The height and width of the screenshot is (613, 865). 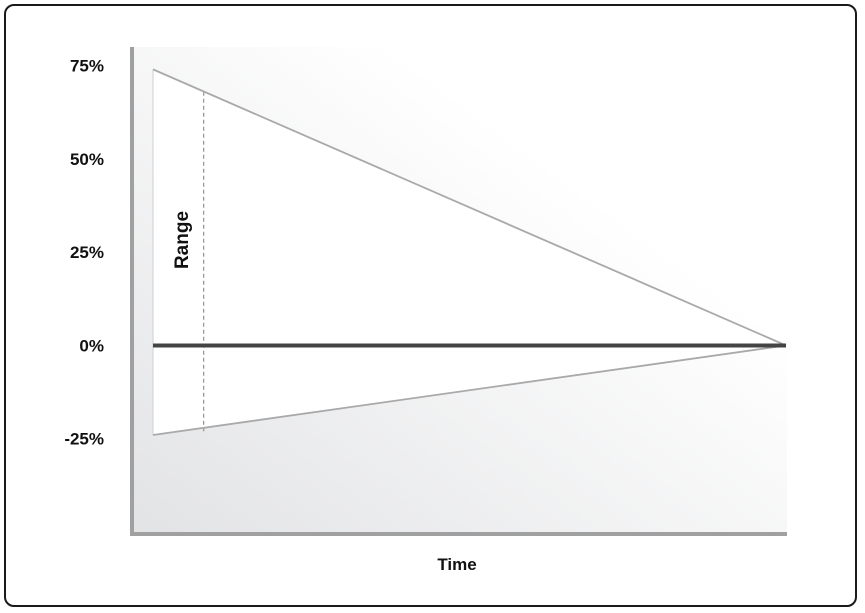 What do you see at coordinates (182, 240) in the screenshot?
I see `range-annotation: Range` at bounding box center [182, 240].